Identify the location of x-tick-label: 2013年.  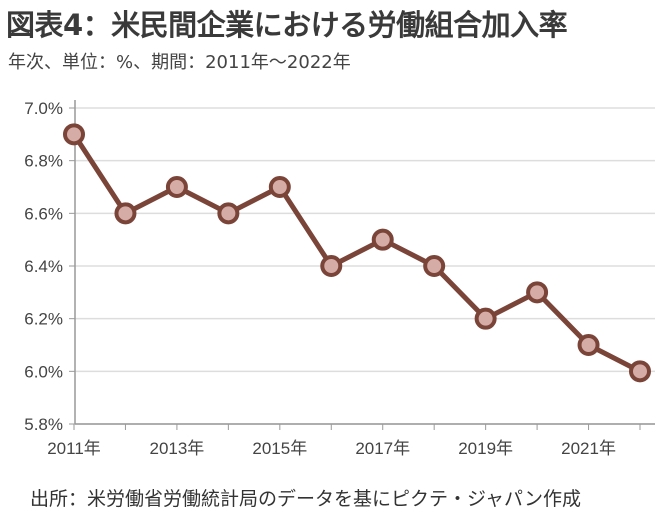
(176, 448).